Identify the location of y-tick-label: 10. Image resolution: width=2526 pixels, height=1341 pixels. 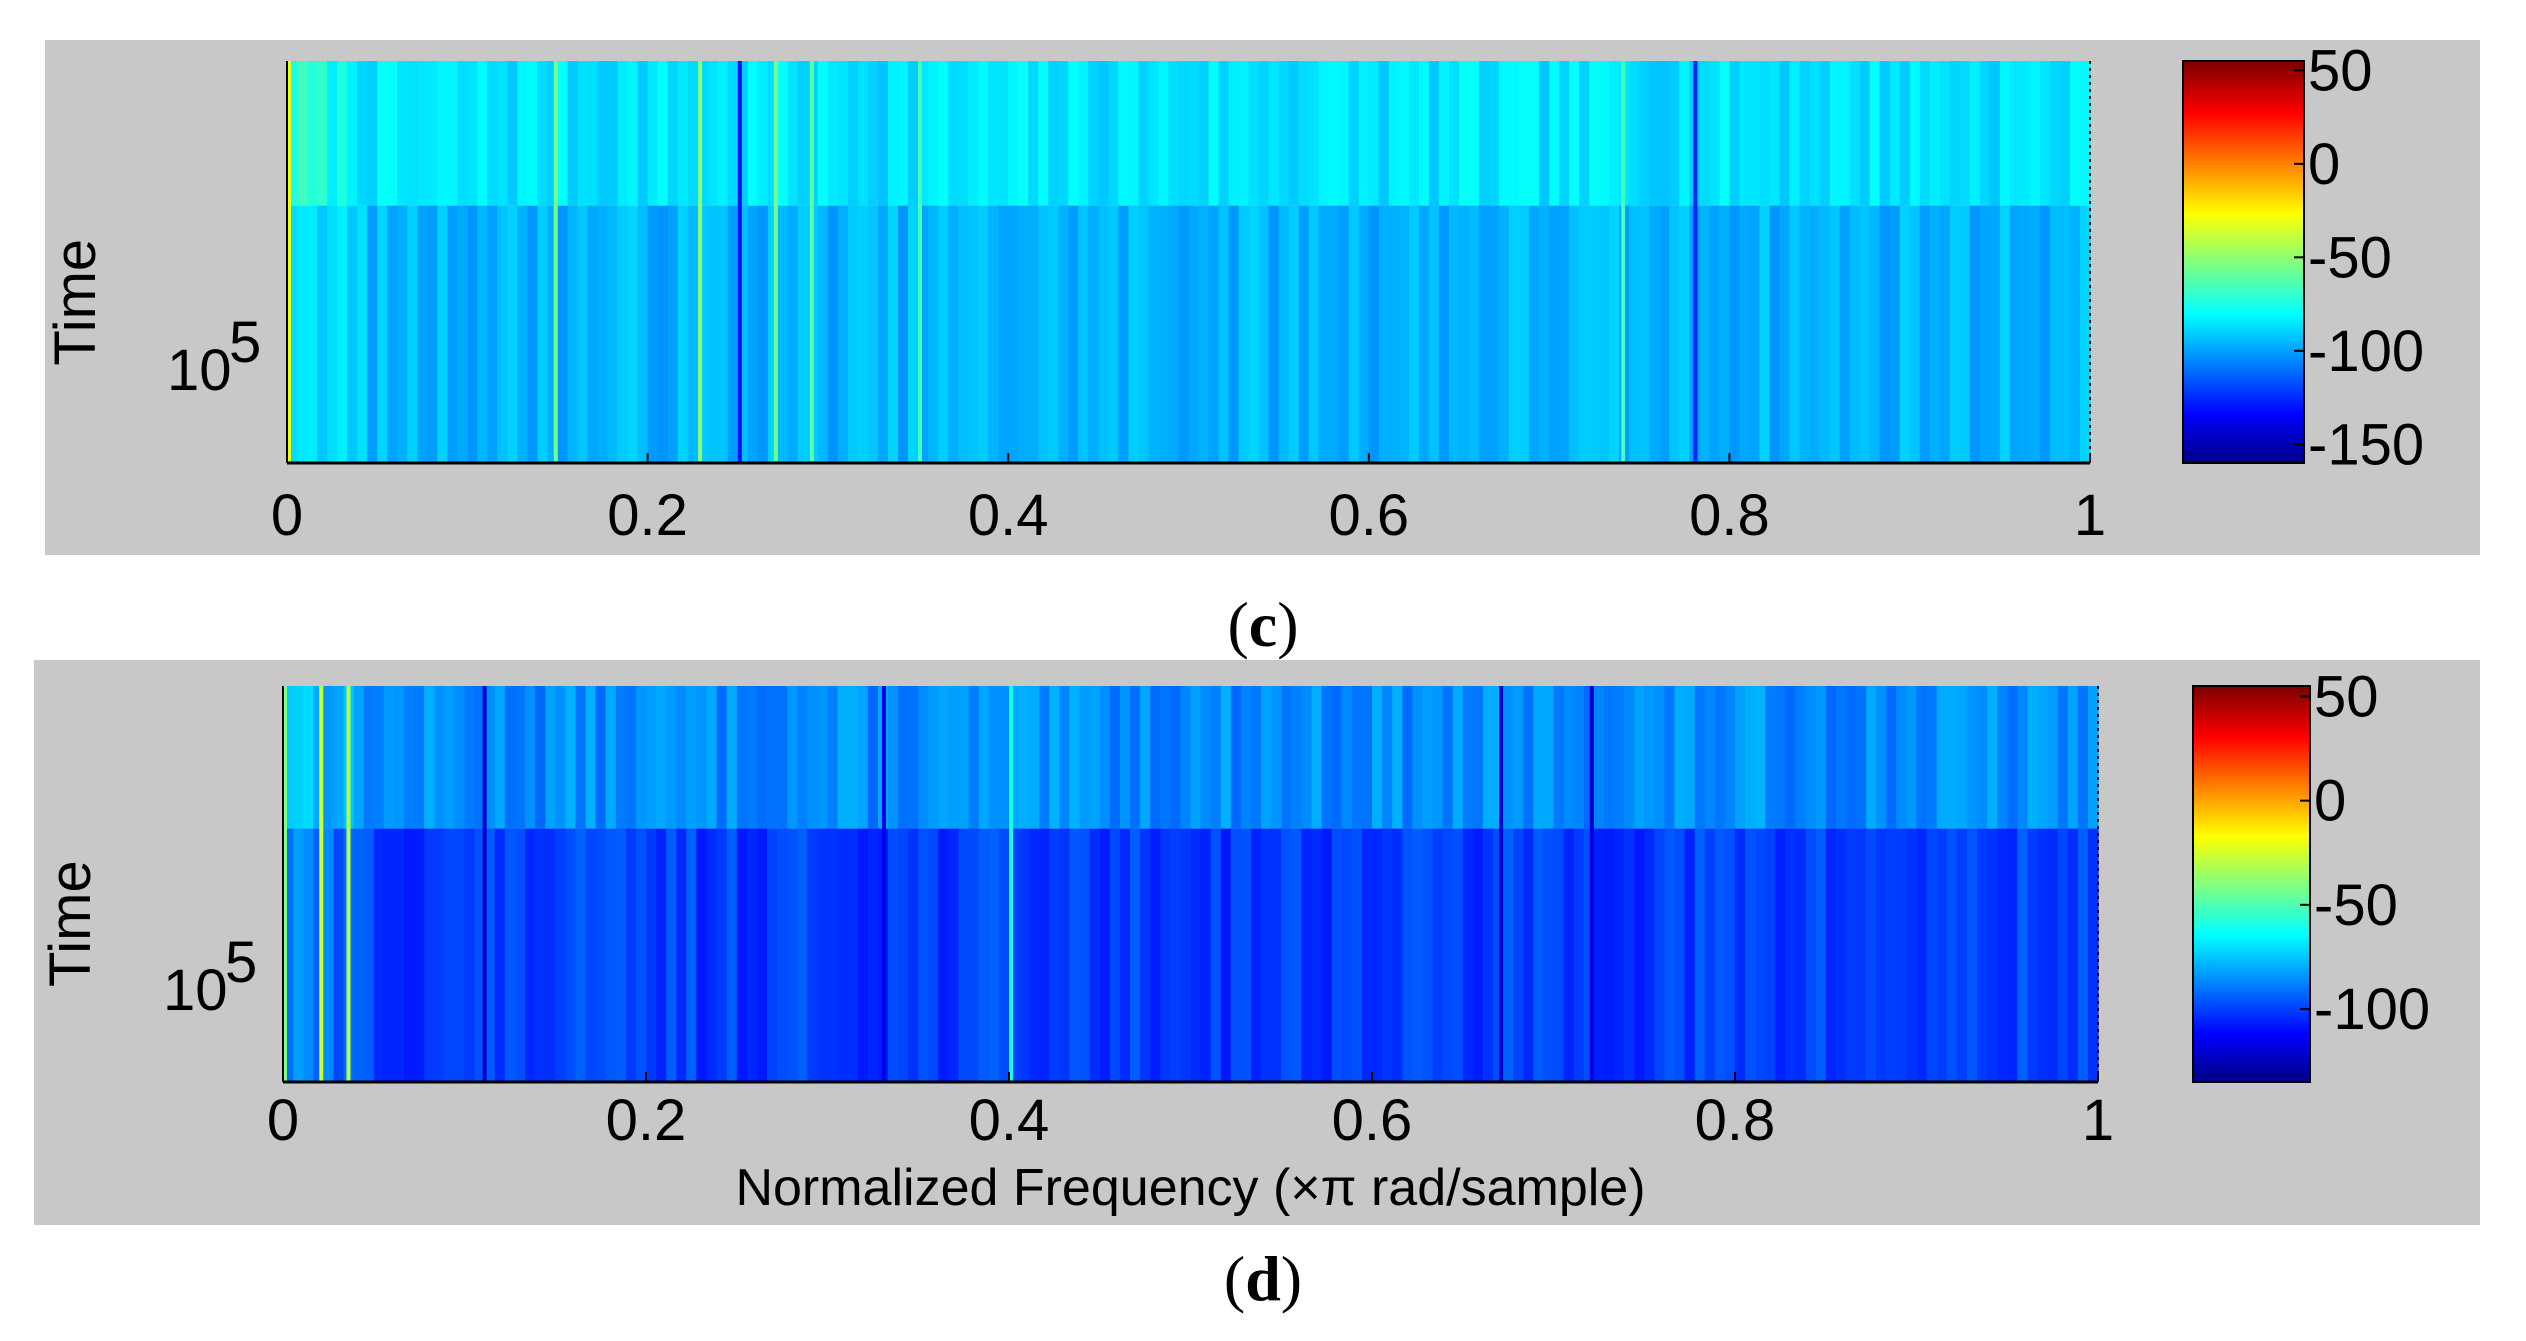
(199, 370).